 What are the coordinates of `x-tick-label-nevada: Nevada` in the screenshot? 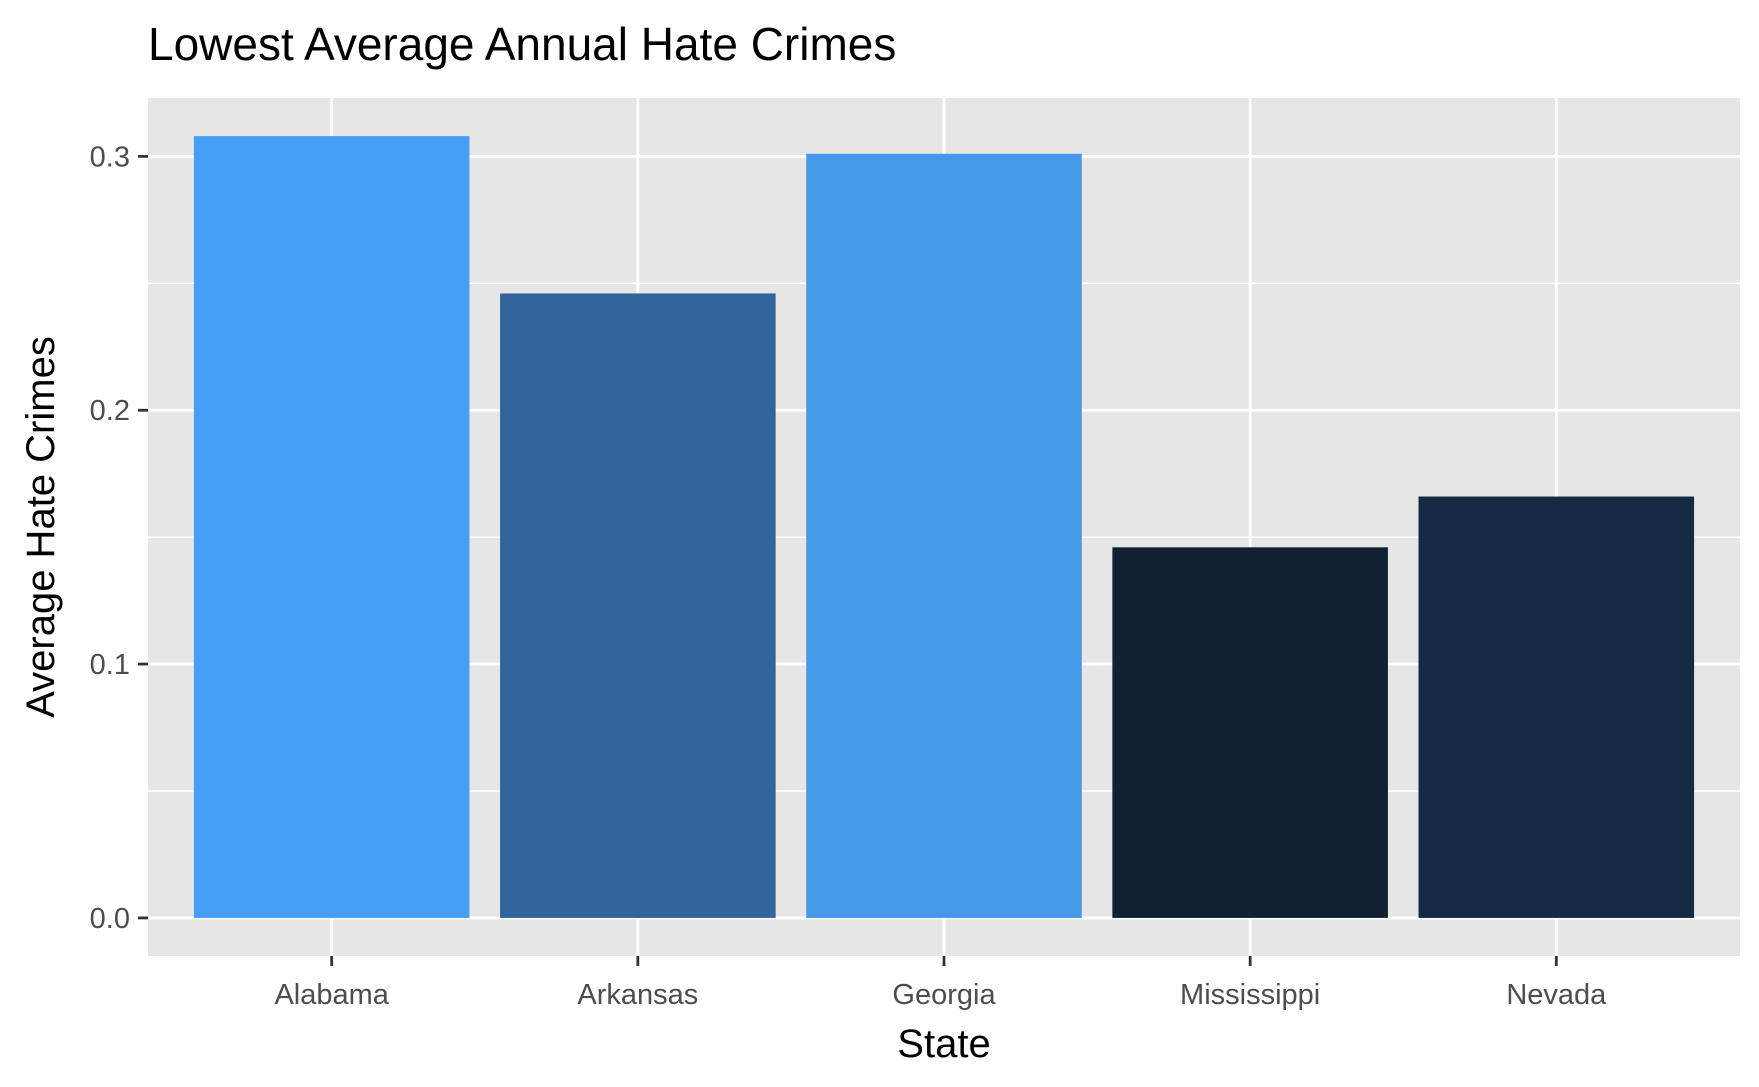 It's located at (1556, 995).